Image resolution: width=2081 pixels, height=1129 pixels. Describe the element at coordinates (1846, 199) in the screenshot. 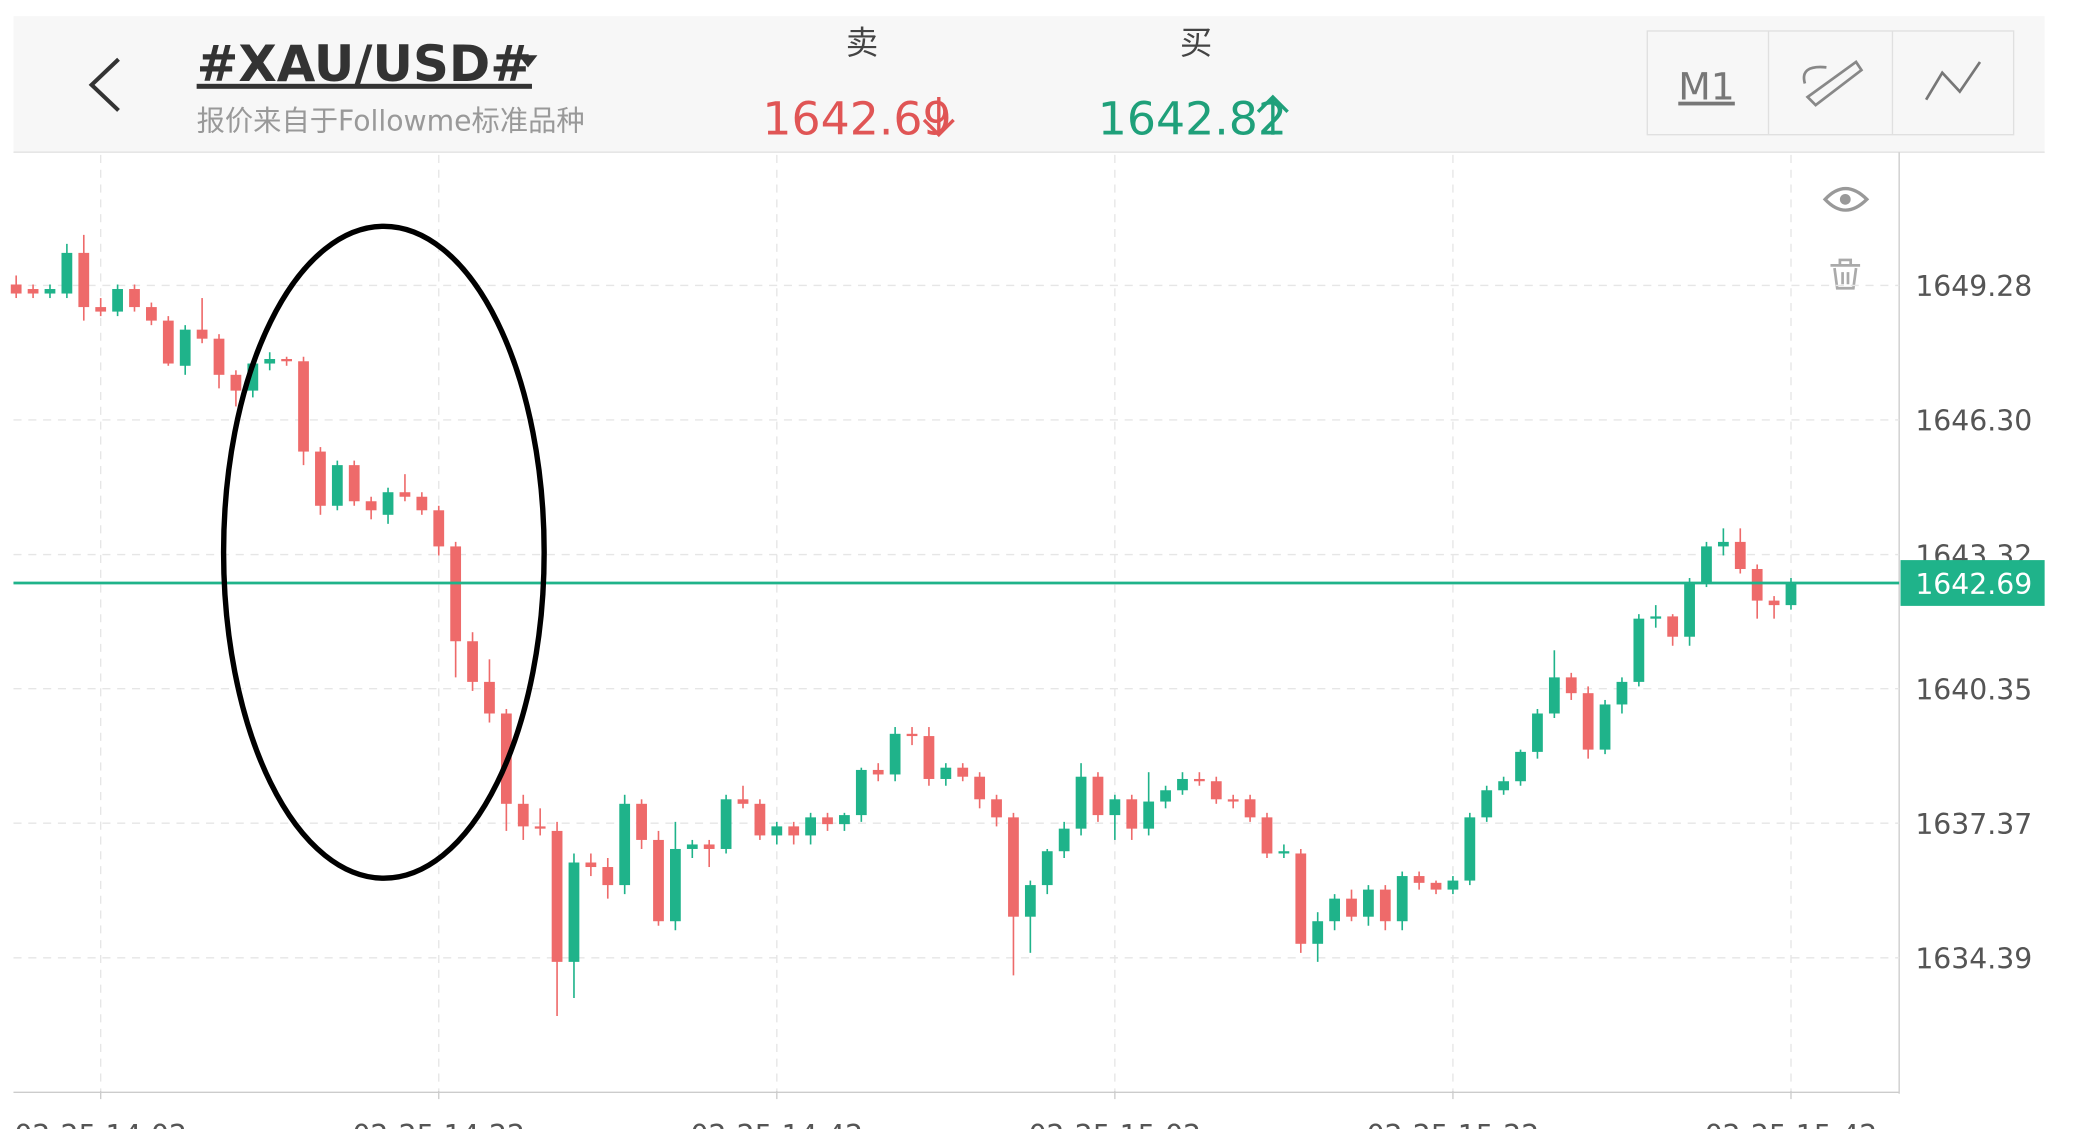

I see `visibility-icon` at that location.